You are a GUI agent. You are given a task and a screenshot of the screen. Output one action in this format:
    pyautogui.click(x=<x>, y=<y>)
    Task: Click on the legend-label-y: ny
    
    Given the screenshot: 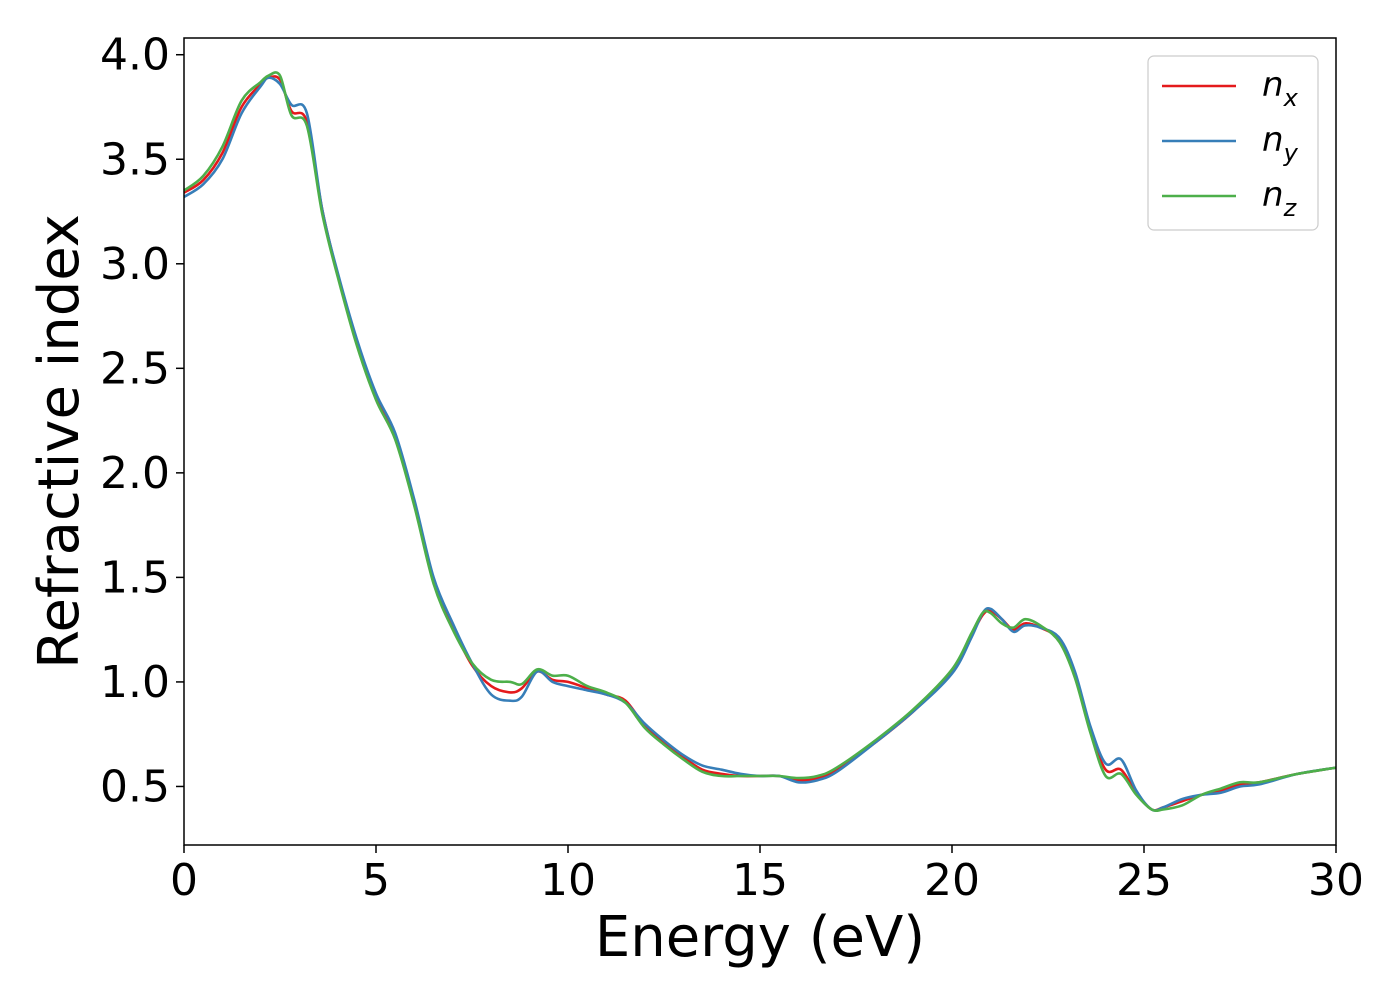 What is the action you would take?
    pyautogui.click(x=1280, y=143)
    